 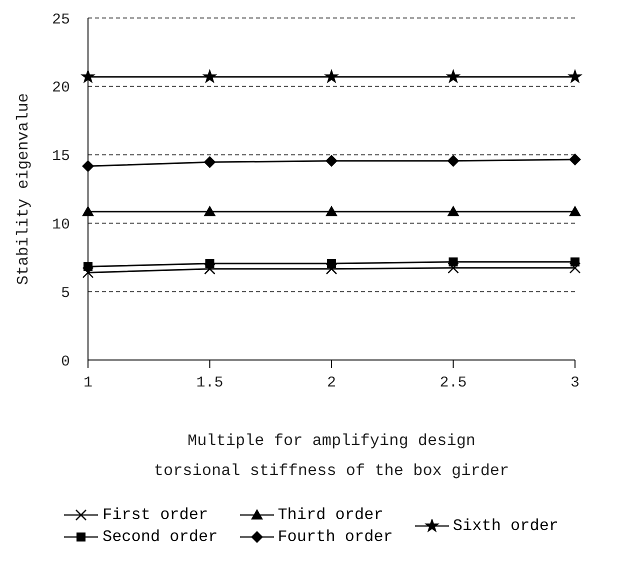 I want to click on y-tick-label: 0, so click(x=65, y=361).